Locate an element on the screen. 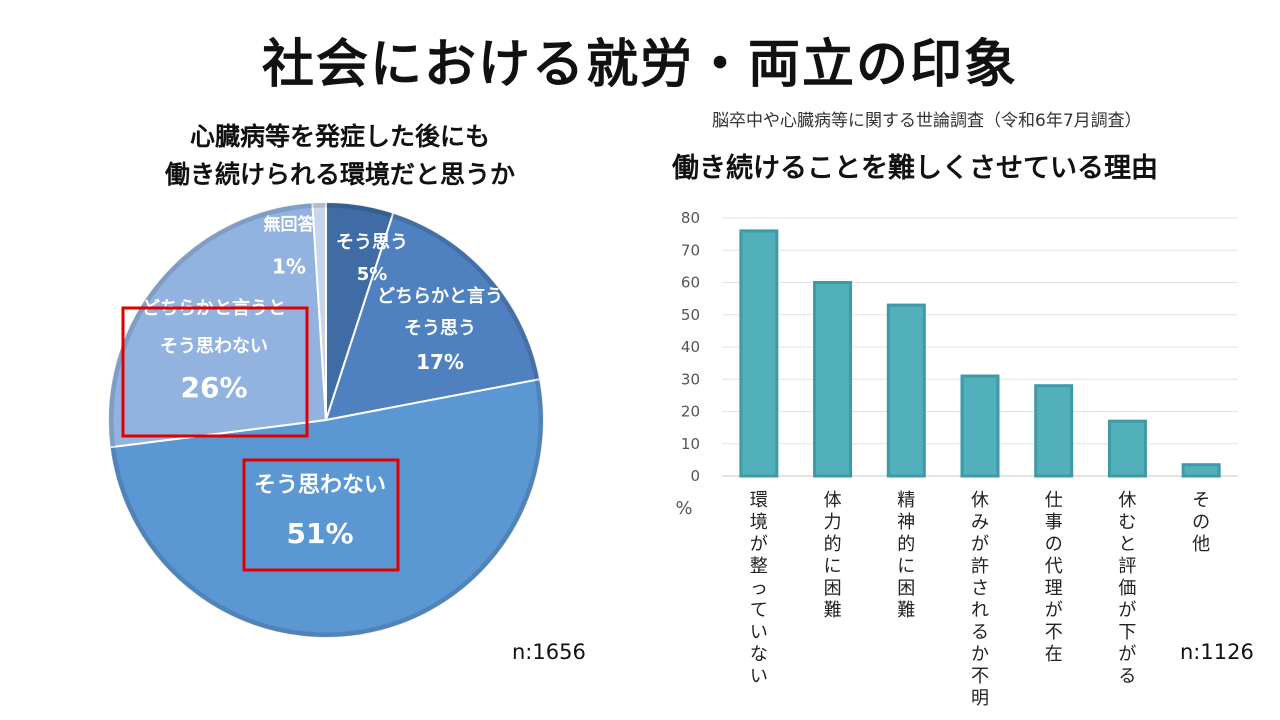  x-category-label: 休むと評価が下がる is located at coordinates (1127, 588).